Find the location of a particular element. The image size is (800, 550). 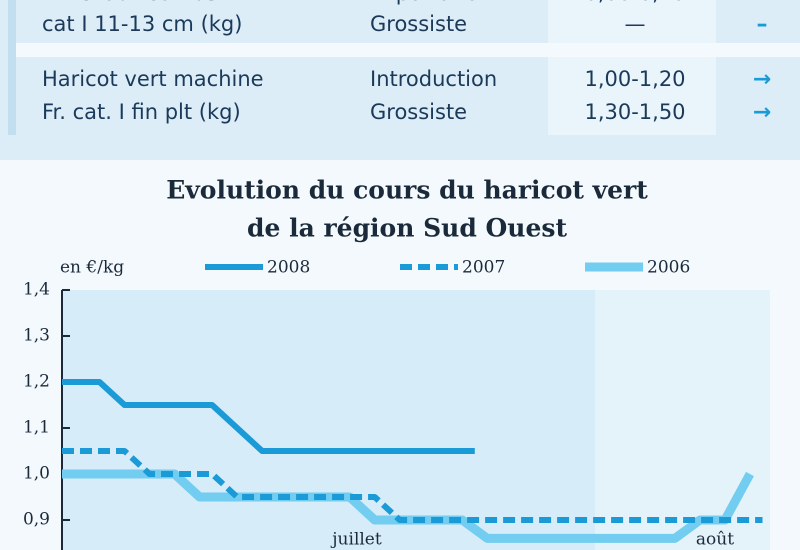

y-tick-label: 1,3 is located at coordinates (36, 336).